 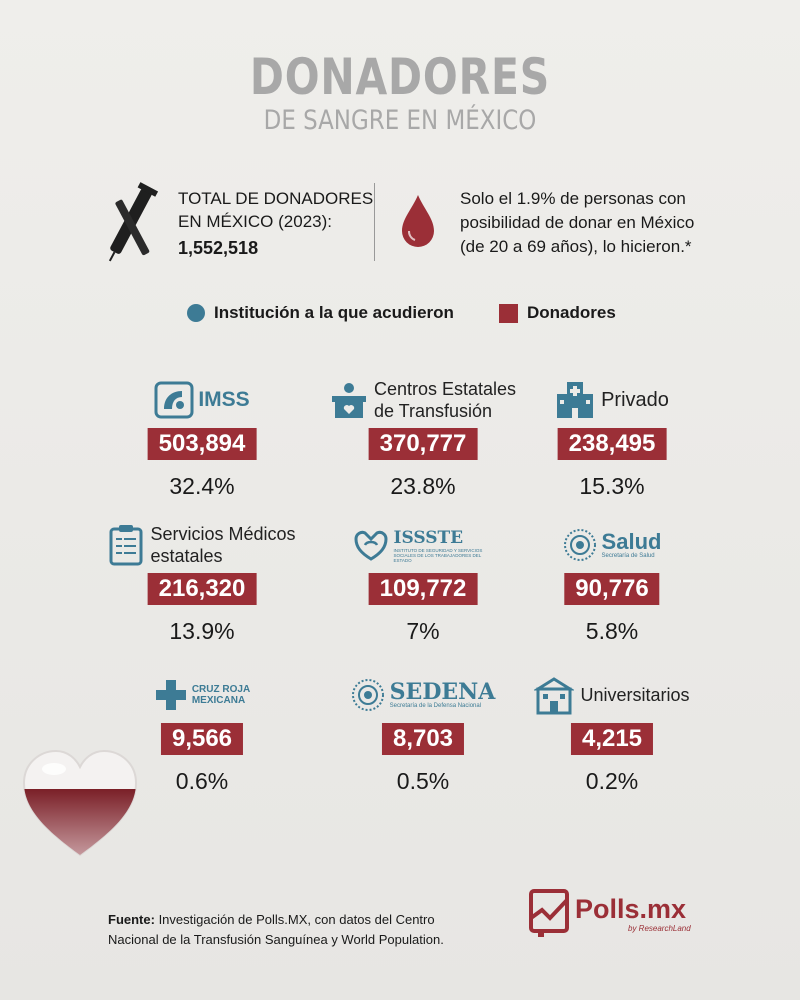 What do you see at coordinates (423, 739) in the screenshot?
I see `donors-badge: 8,703` at bounding box center [423, 739].